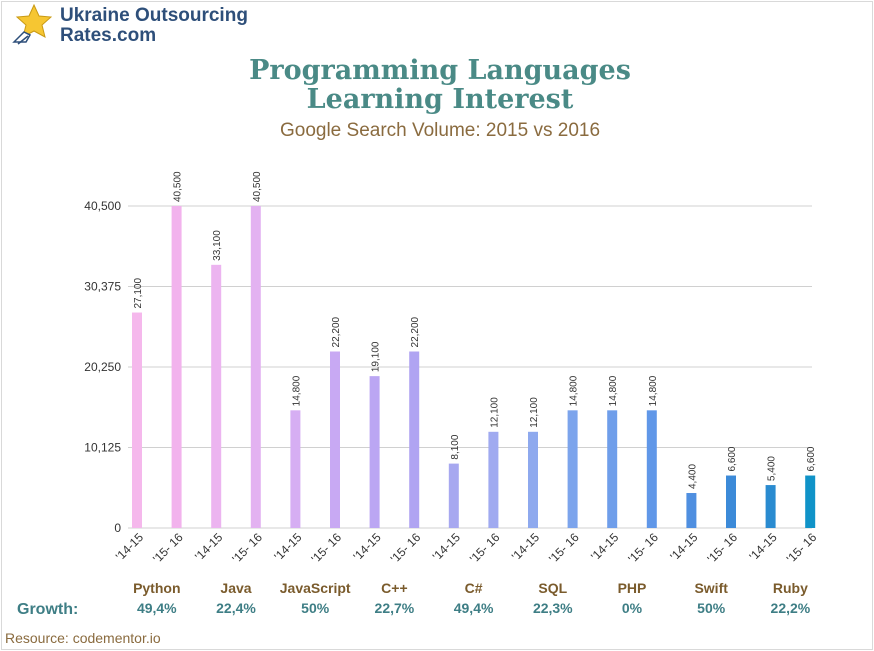 This screenshot has height=651, width=874. I want to click on logo-text: Ukraine Outsourcing Rates.com, so click(154, 26).